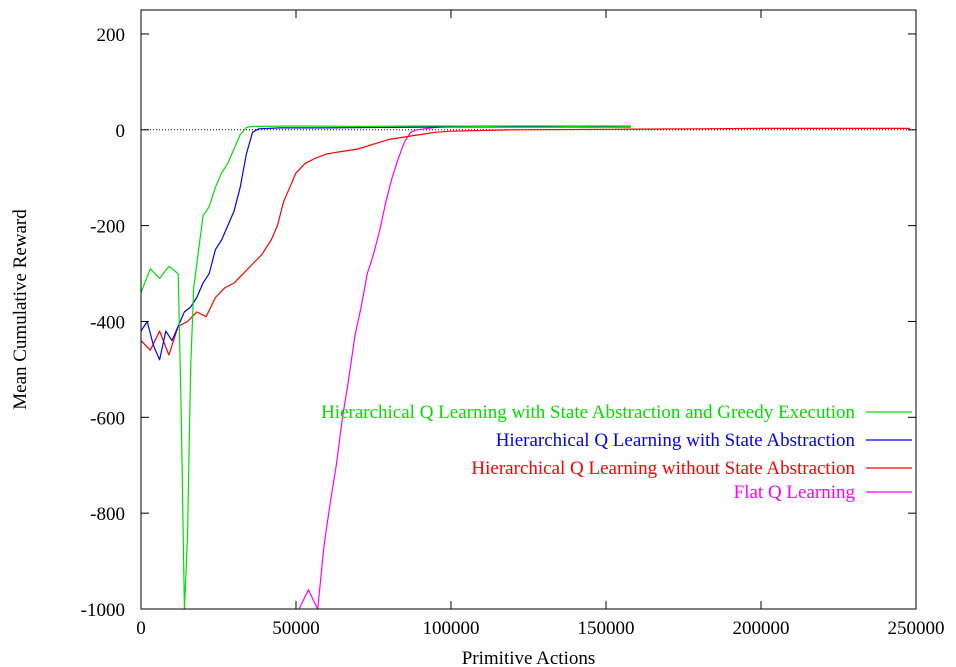 The image size is (956, 667). Describe the element at coordinates (107, 322) in the screenshot. I see `y-tick-label: -400` at that location.